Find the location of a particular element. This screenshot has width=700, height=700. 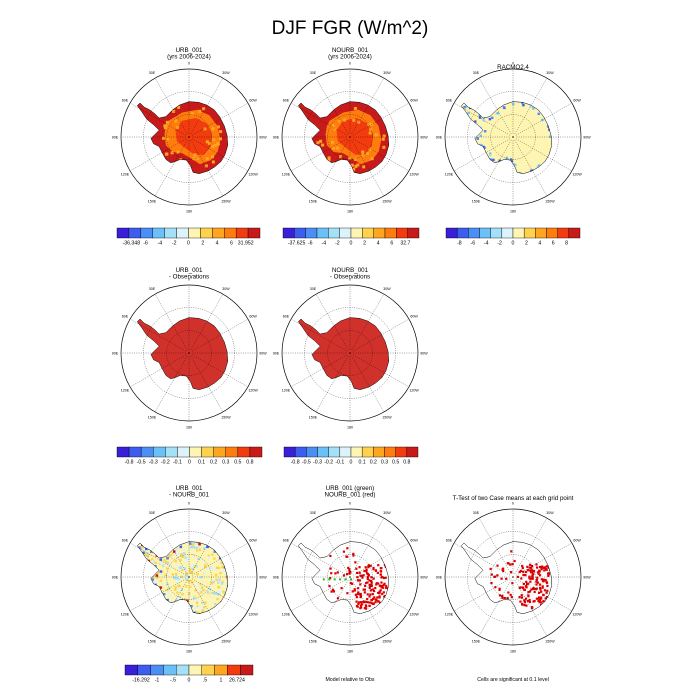

colorbar-tick-label: -.5 is located at coordinates (173, 681).